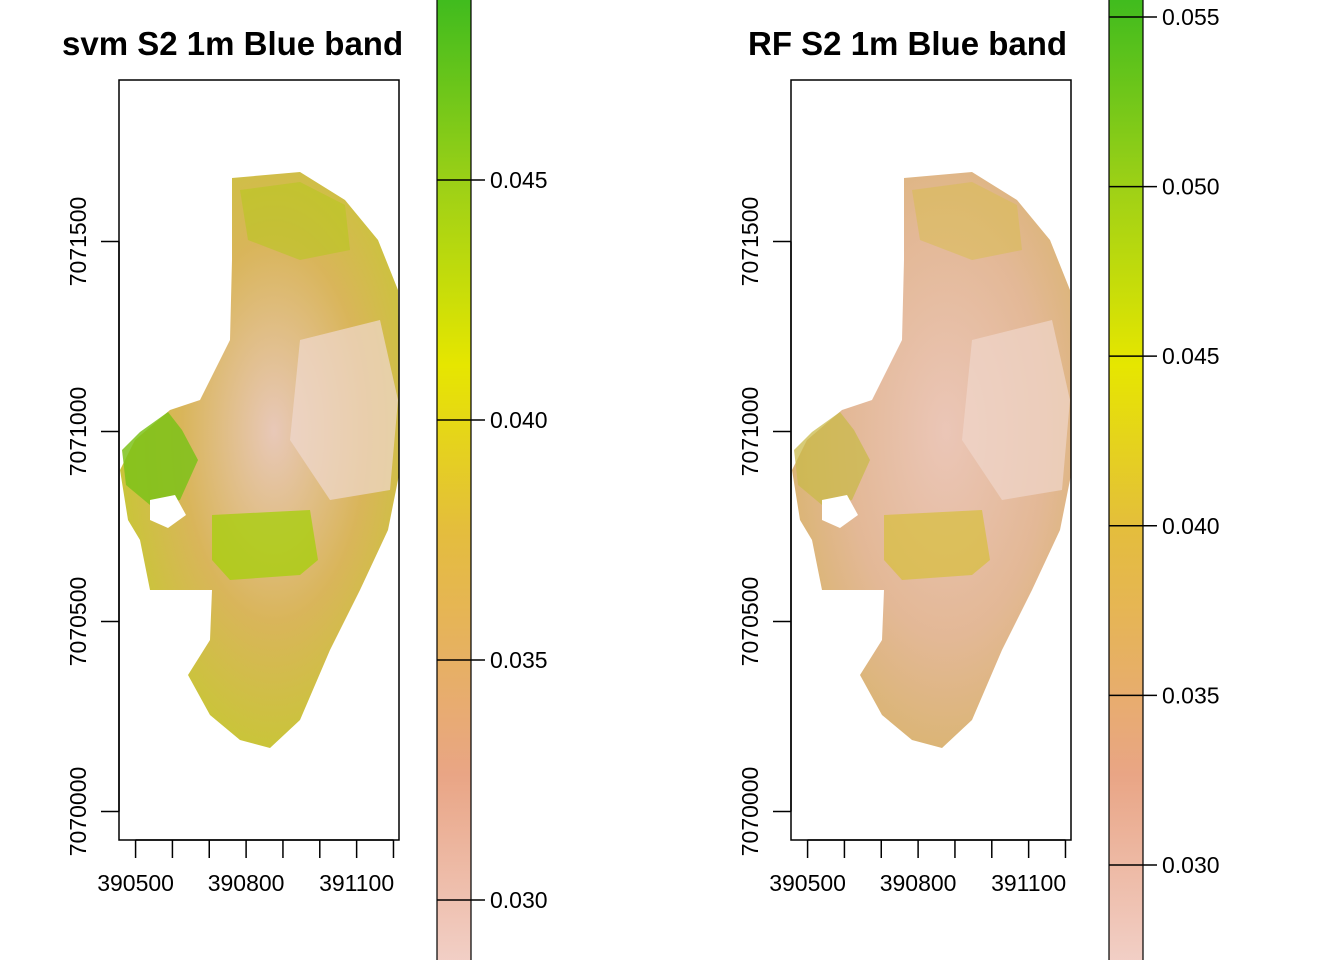 This screenshot has height=960, width=1344. What do you see at coordinates (750, 622) in the screenshot?
I see `rf-y-tick-label: 7070500` at bounding box center [750, 622].